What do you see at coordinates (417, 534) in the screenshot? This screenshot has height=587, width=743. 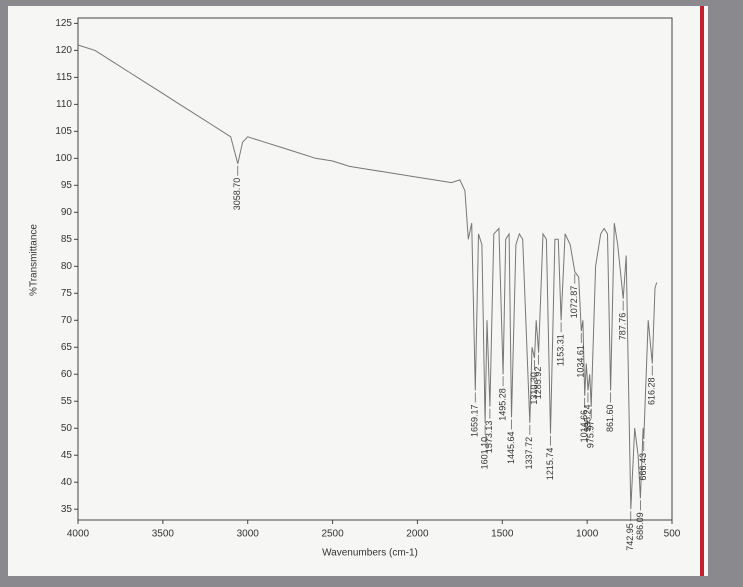 I see `x-tick-label: 2000` at bounding box center [417, 534].